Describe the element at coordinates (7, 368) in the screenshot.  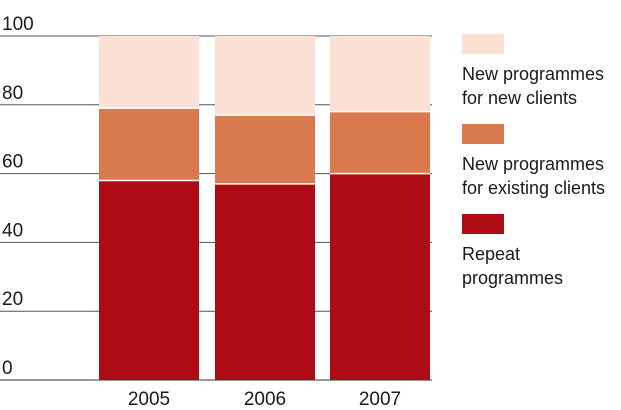
I see `y-tick-label-0: 0` at that location.